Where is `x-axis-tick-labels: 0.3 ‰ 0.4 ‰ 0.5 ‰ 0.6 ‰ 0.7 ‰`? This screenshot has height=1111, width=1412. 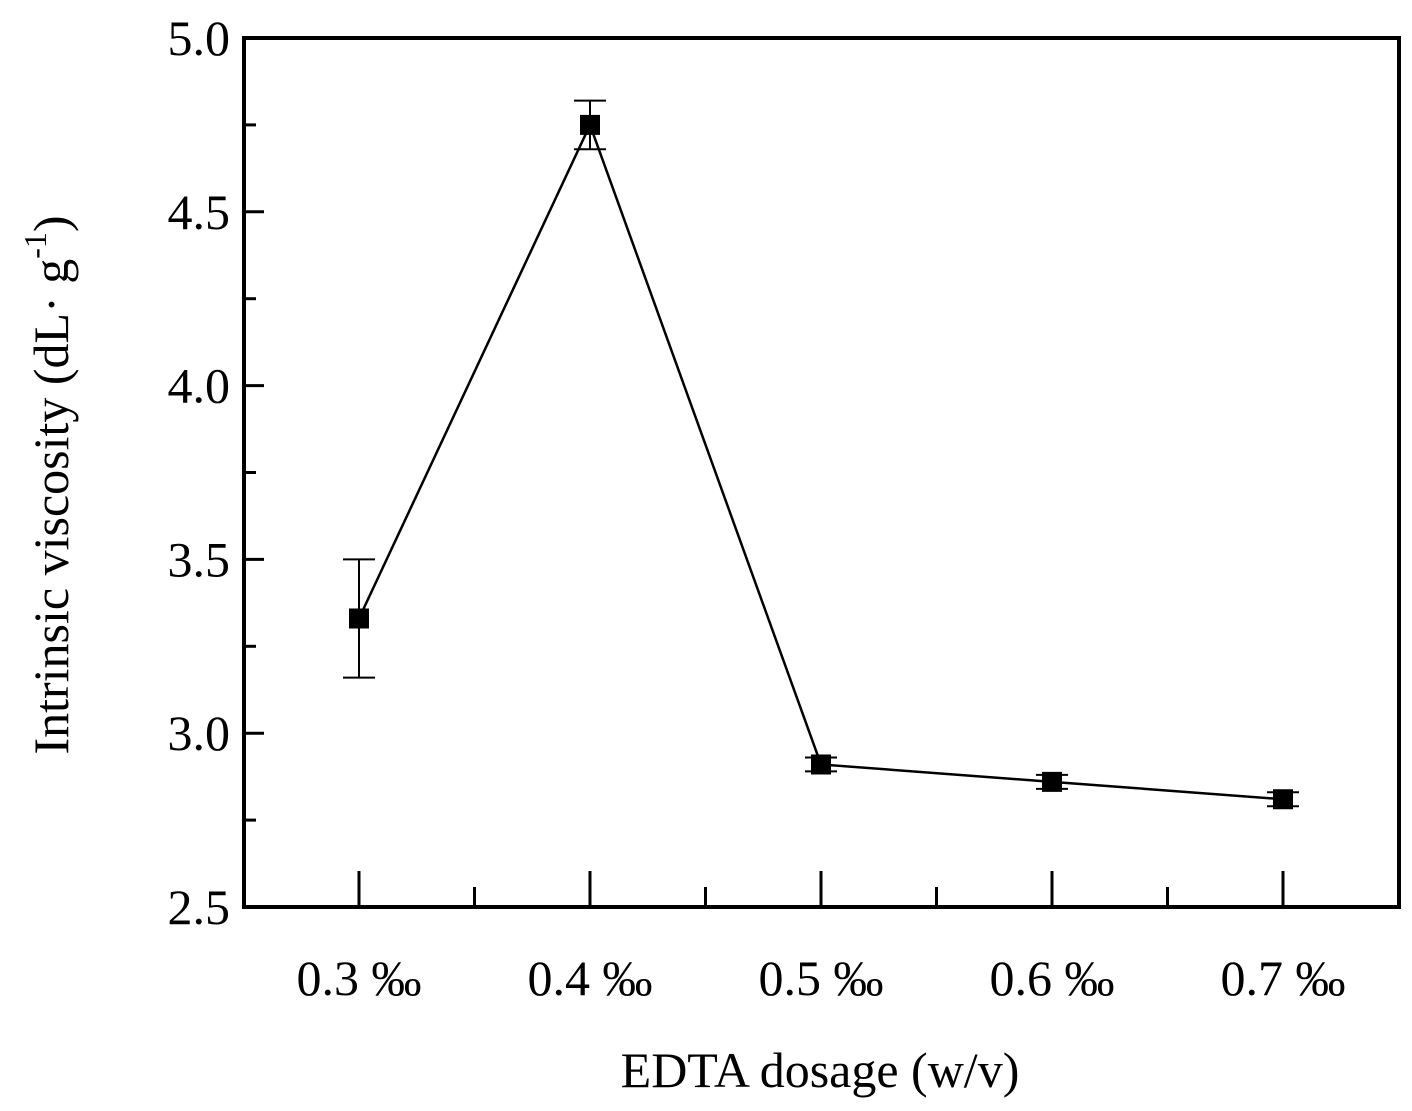
x-axis-tick-labels: 0.3 ‰ 0.4 ‰ 0.5 ‰ 0.6 ‰ 0.7 ‰ is located at coordinates (821, 978).